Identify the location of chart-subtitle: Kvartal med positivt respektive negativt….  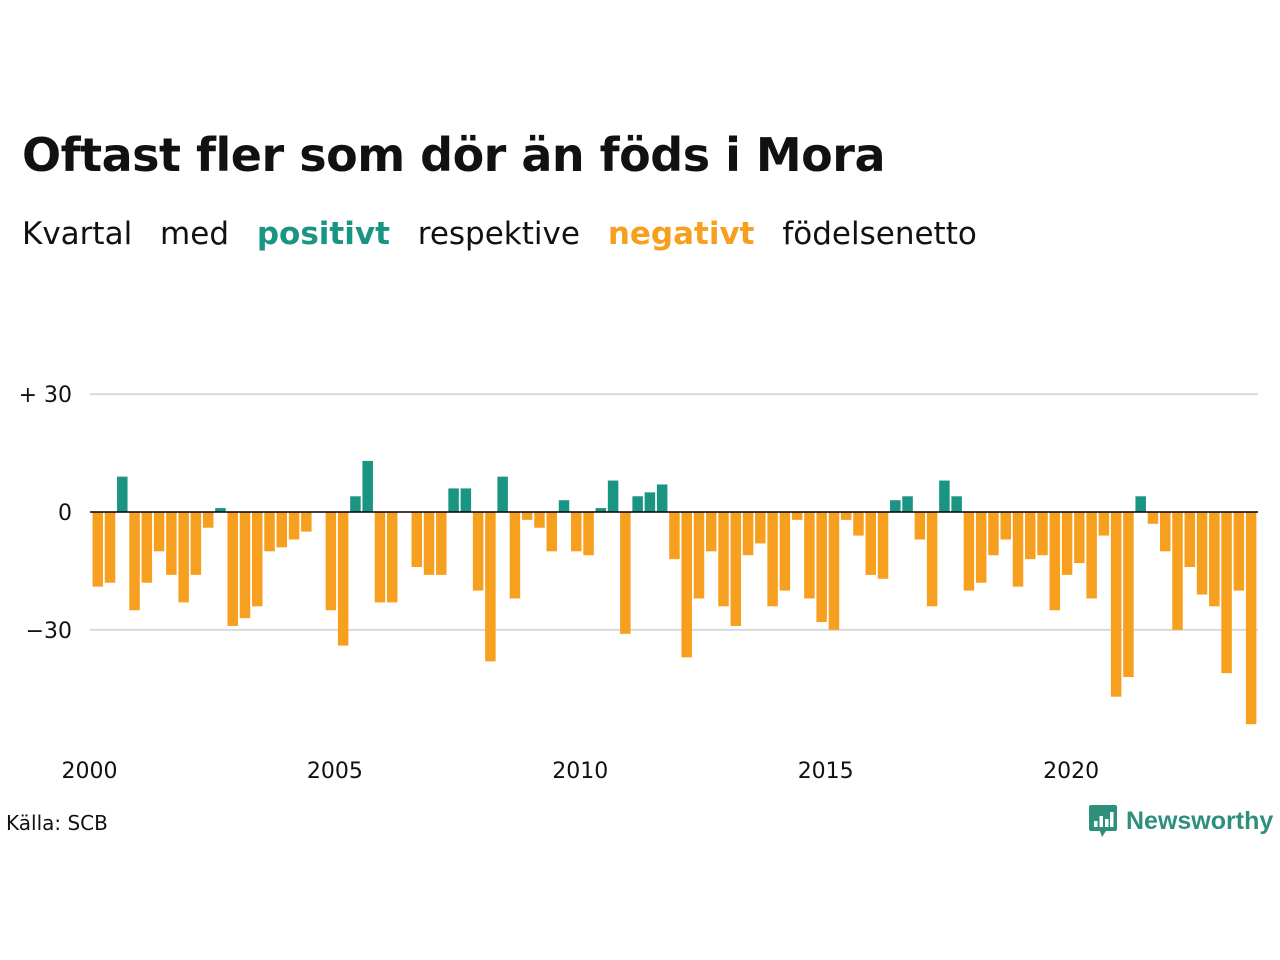
(508, 234).